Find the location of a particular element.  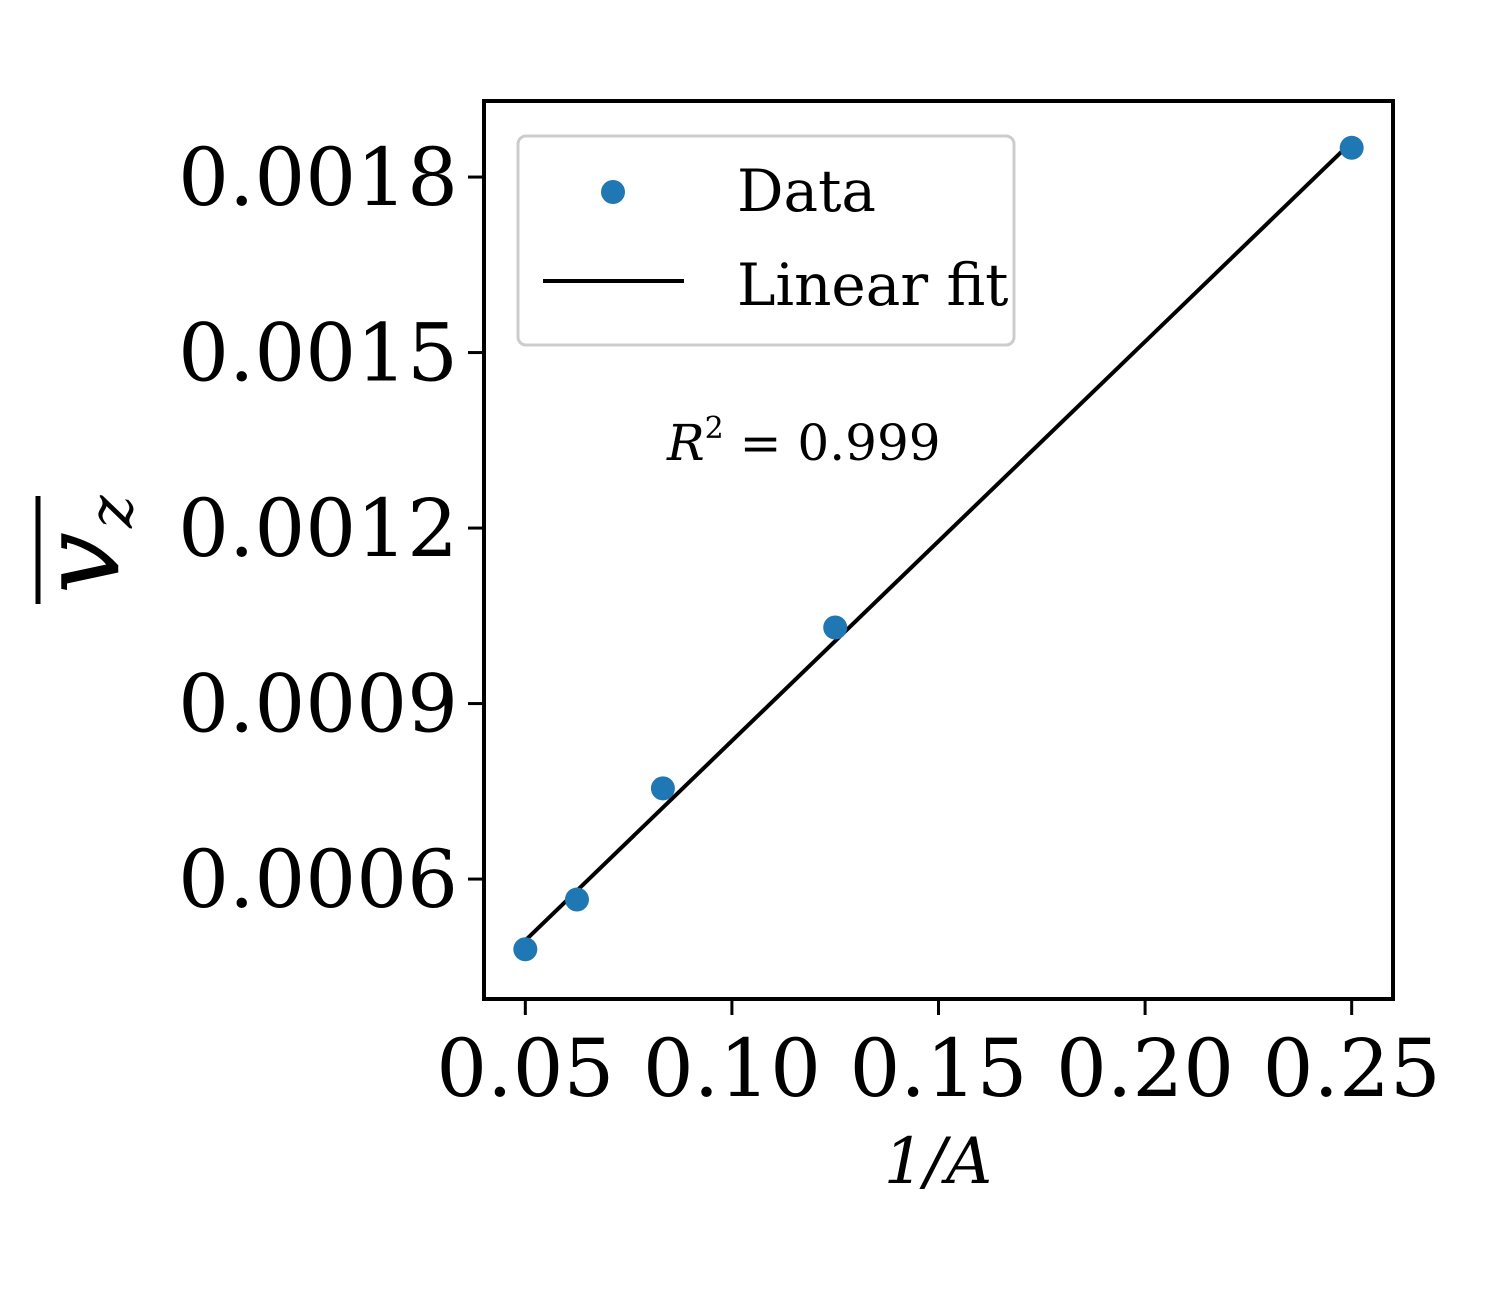

x-tick-label: 0.05 is located at coordinates (525, 1068).